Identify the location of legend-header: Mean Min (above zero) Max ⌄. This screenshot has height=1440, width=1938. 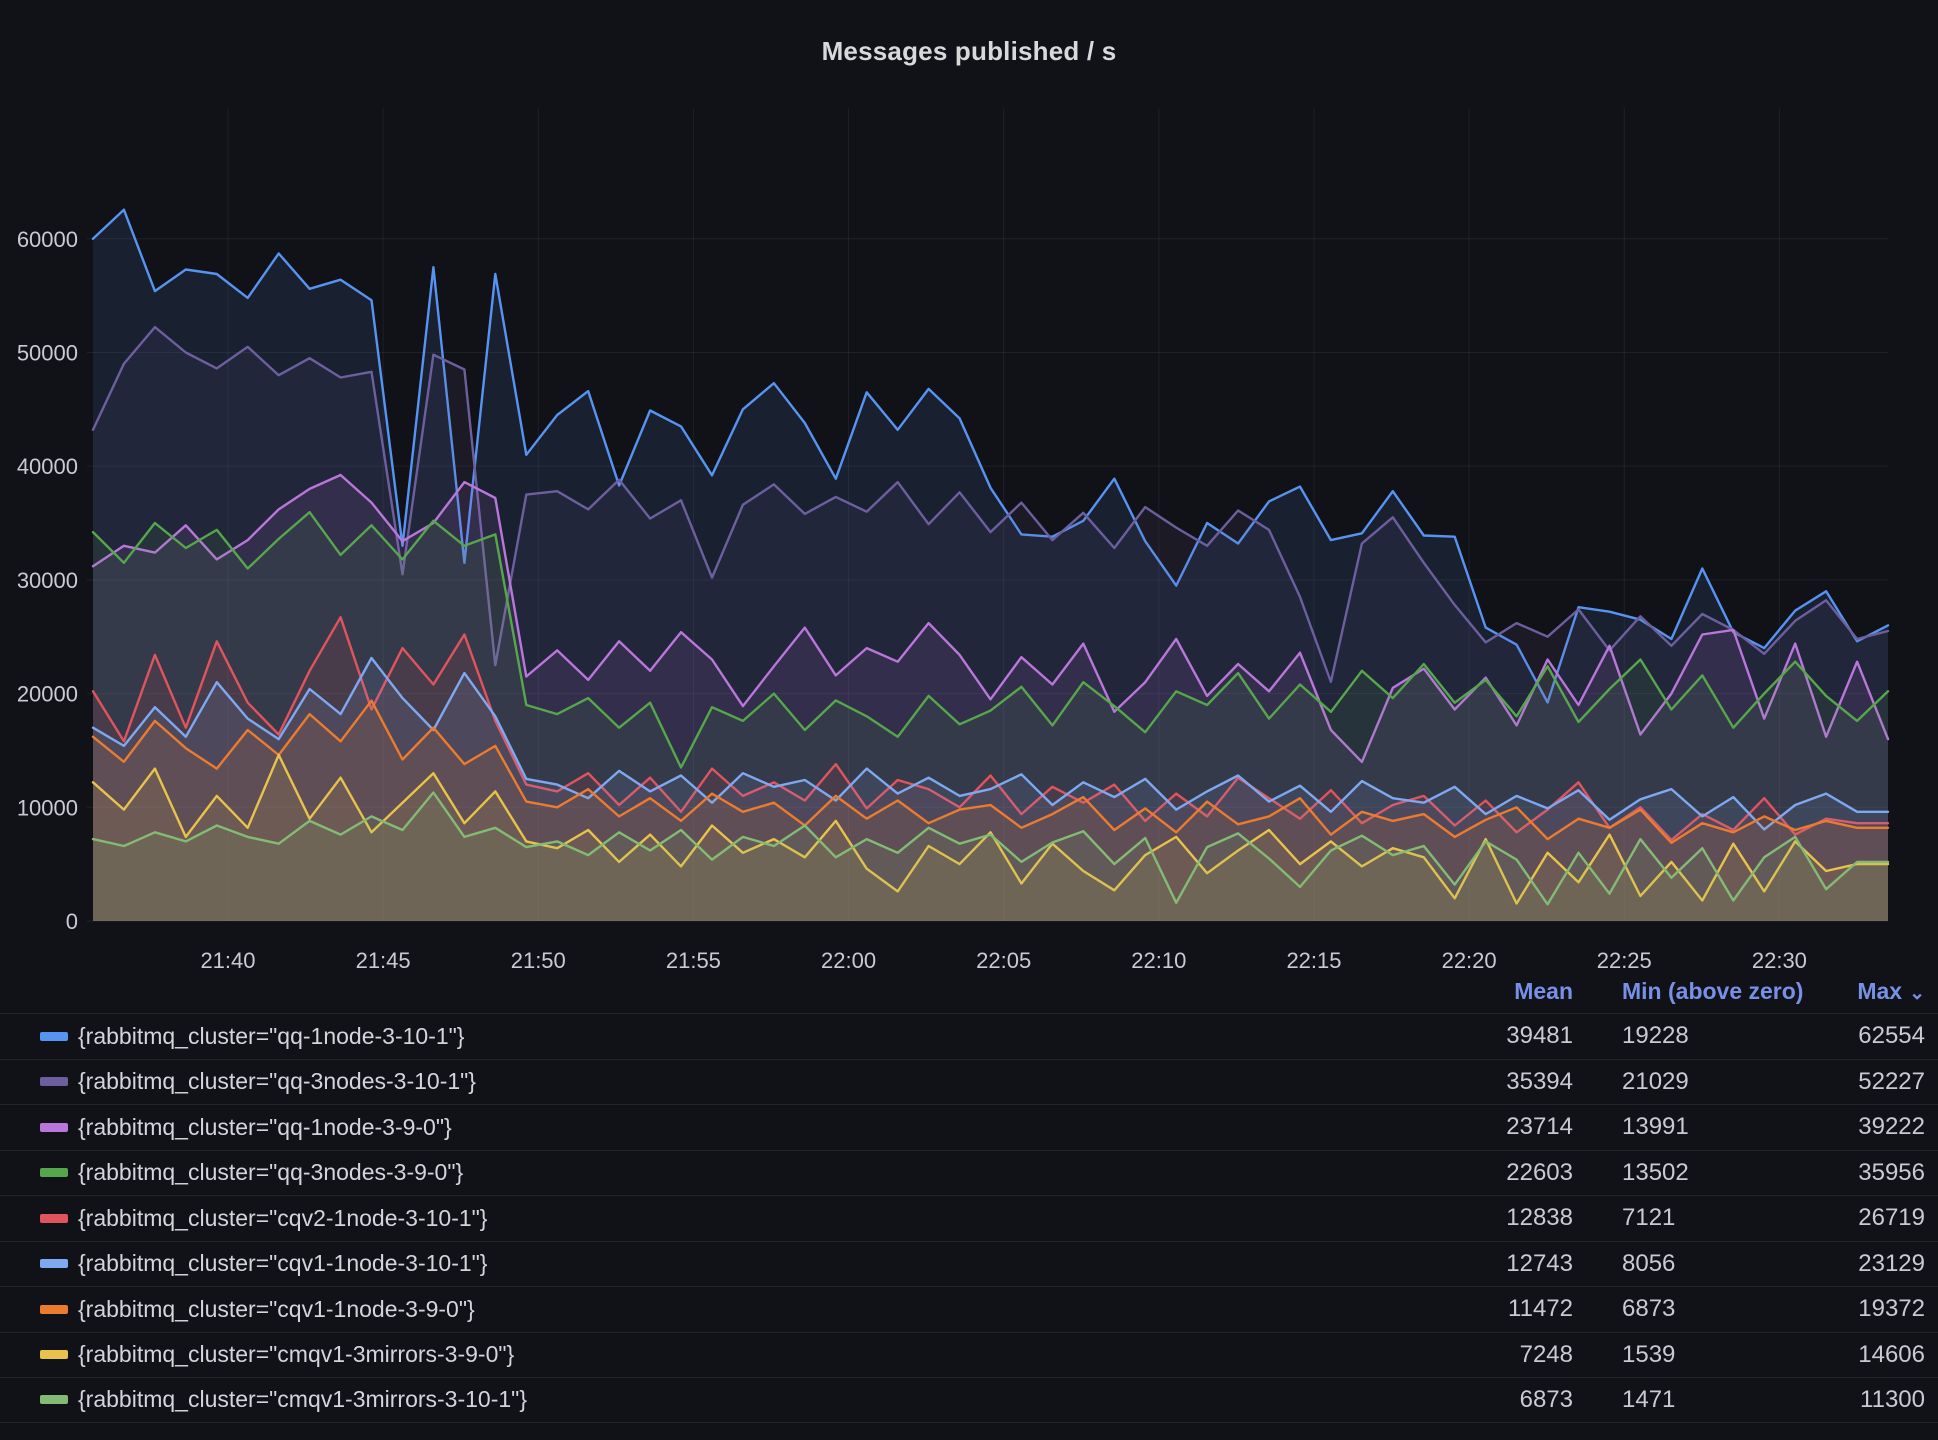
(969, 991).